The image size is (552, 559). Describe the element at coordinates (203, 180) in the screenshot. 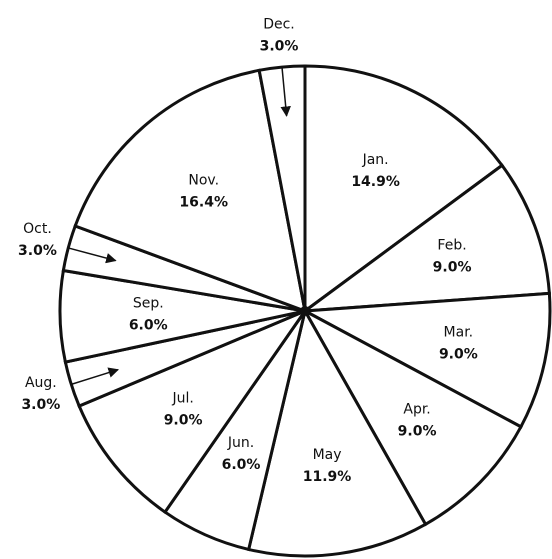

I see `category-label: Nov.` at that location.